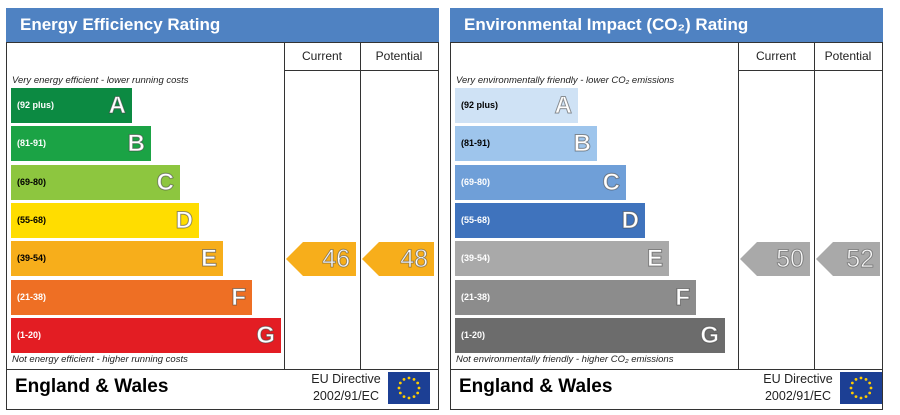 Image resolution: width=900 pixels, height=415 pixels. I want to click on panel-title: Energy Efficiency Rating, so click(222, 25).